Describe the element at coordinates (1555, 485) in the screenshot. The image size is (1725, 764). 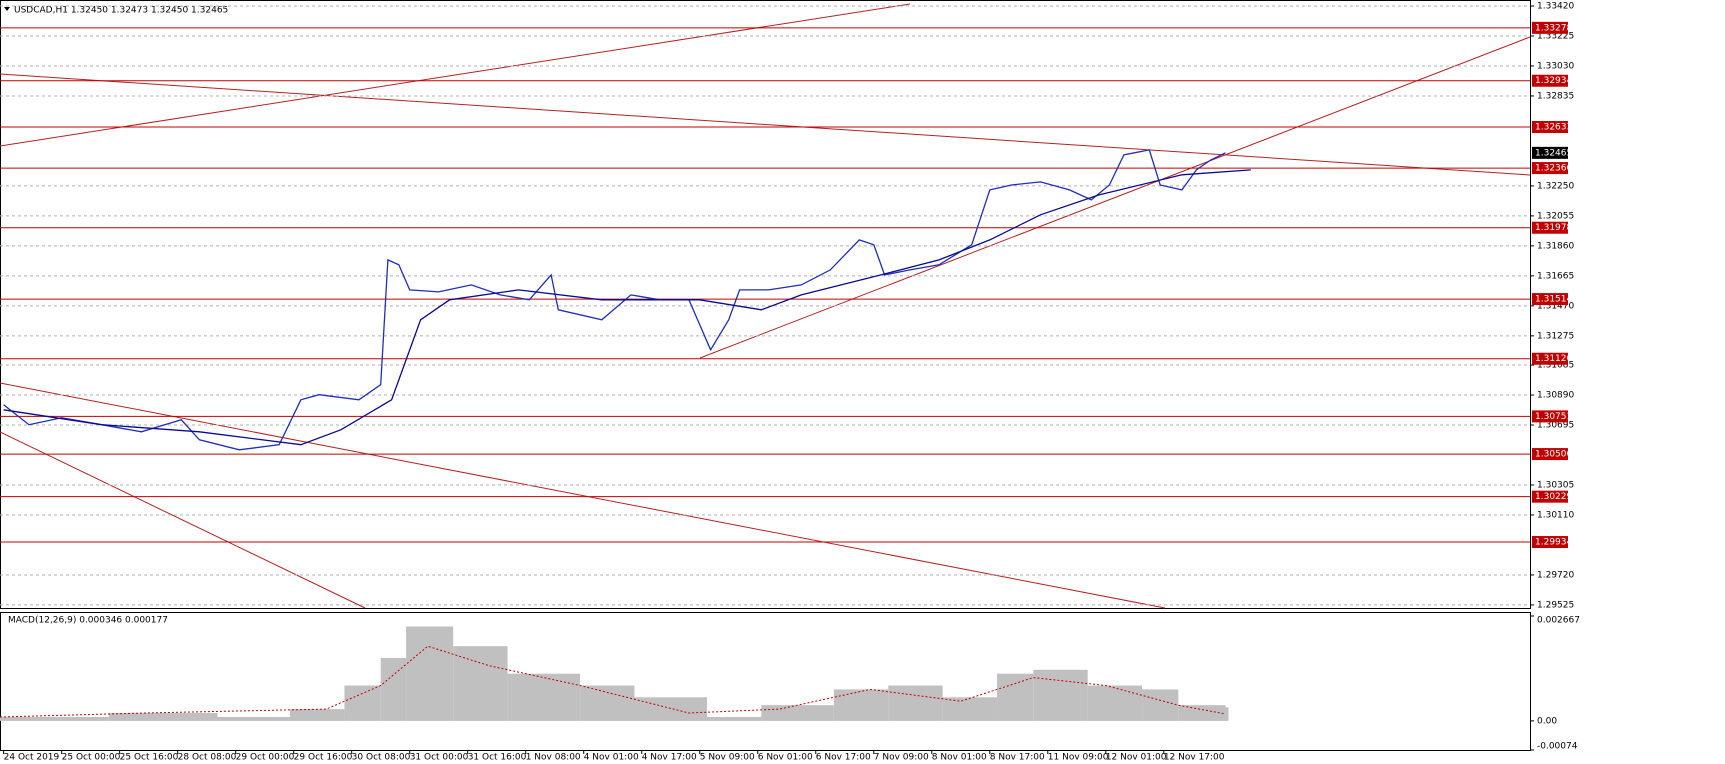
I see `y-tick-label: 1.30305` at that location.